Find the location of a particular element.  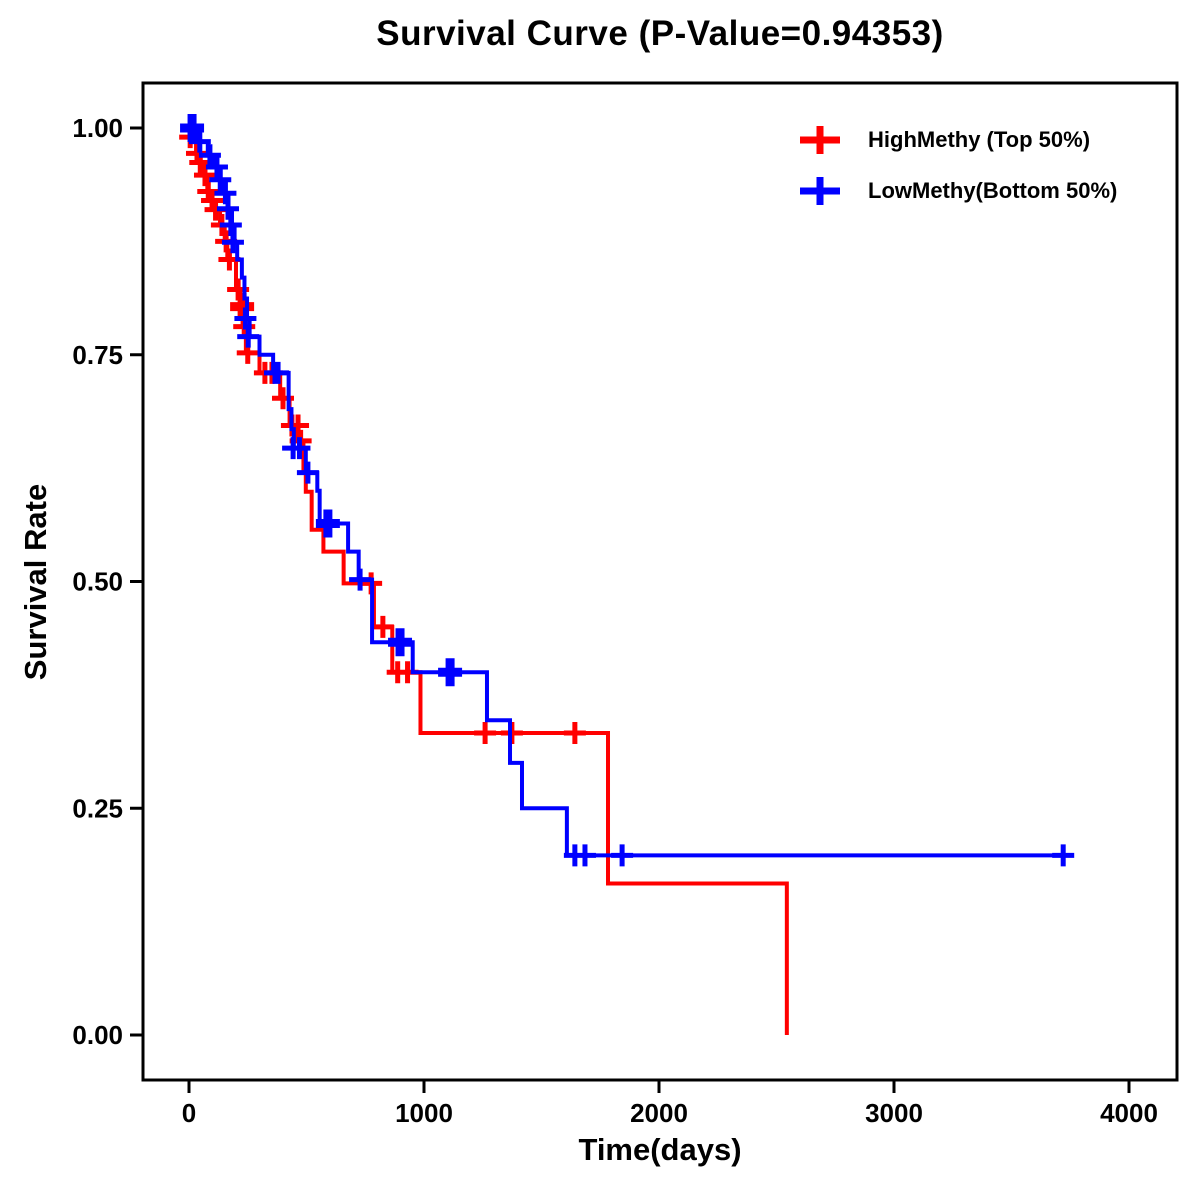

legend: HighMethy (Top 50%) LowMethy(Bottom 50%) is located at coordinates (957, 165).